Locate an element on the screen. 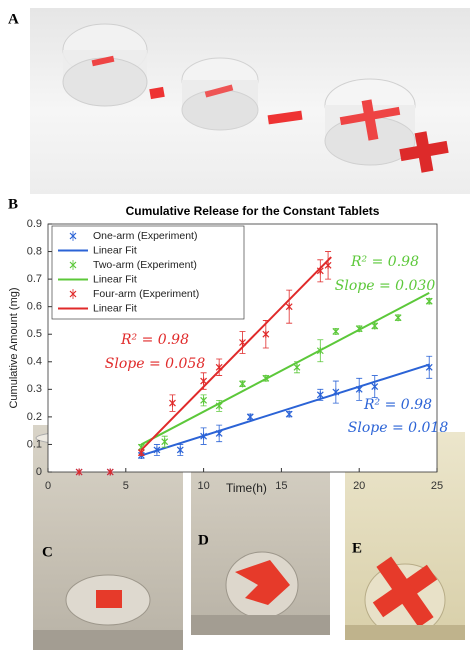 The width and height of the screenshot is (474, 659). panel-label: E is located at coordinates (357, 548).